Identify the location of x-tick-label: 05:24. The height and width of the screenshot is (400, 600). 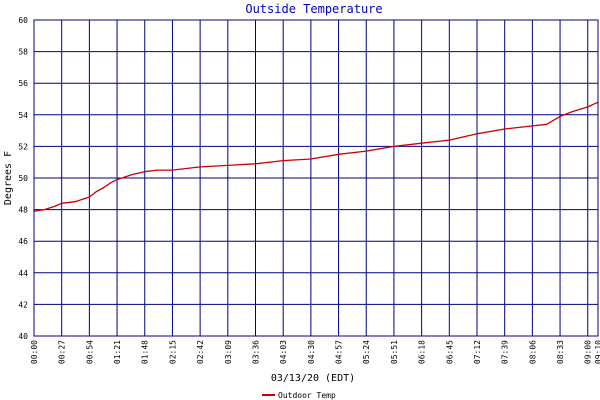
(366, 352).